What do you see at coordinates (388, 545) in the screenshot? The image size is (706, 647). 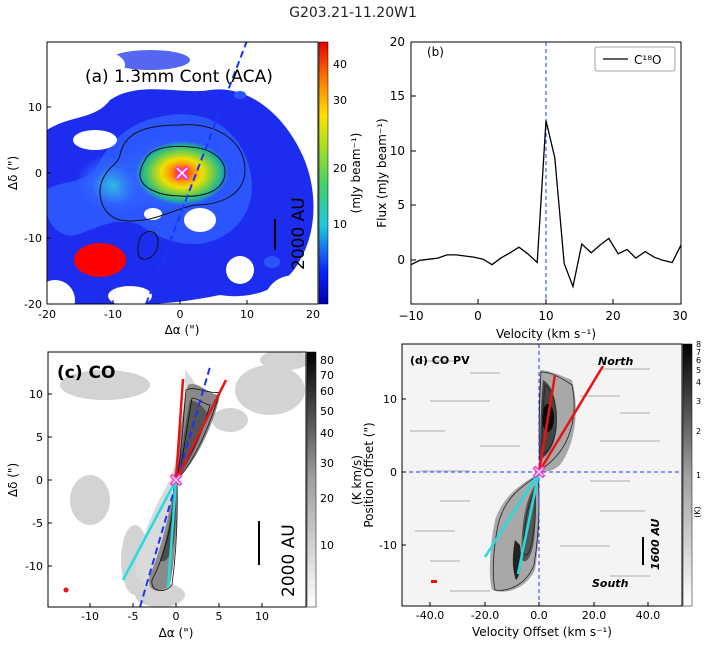 I see `panel-d-ytick: -10` at bounding box center [388, 545].